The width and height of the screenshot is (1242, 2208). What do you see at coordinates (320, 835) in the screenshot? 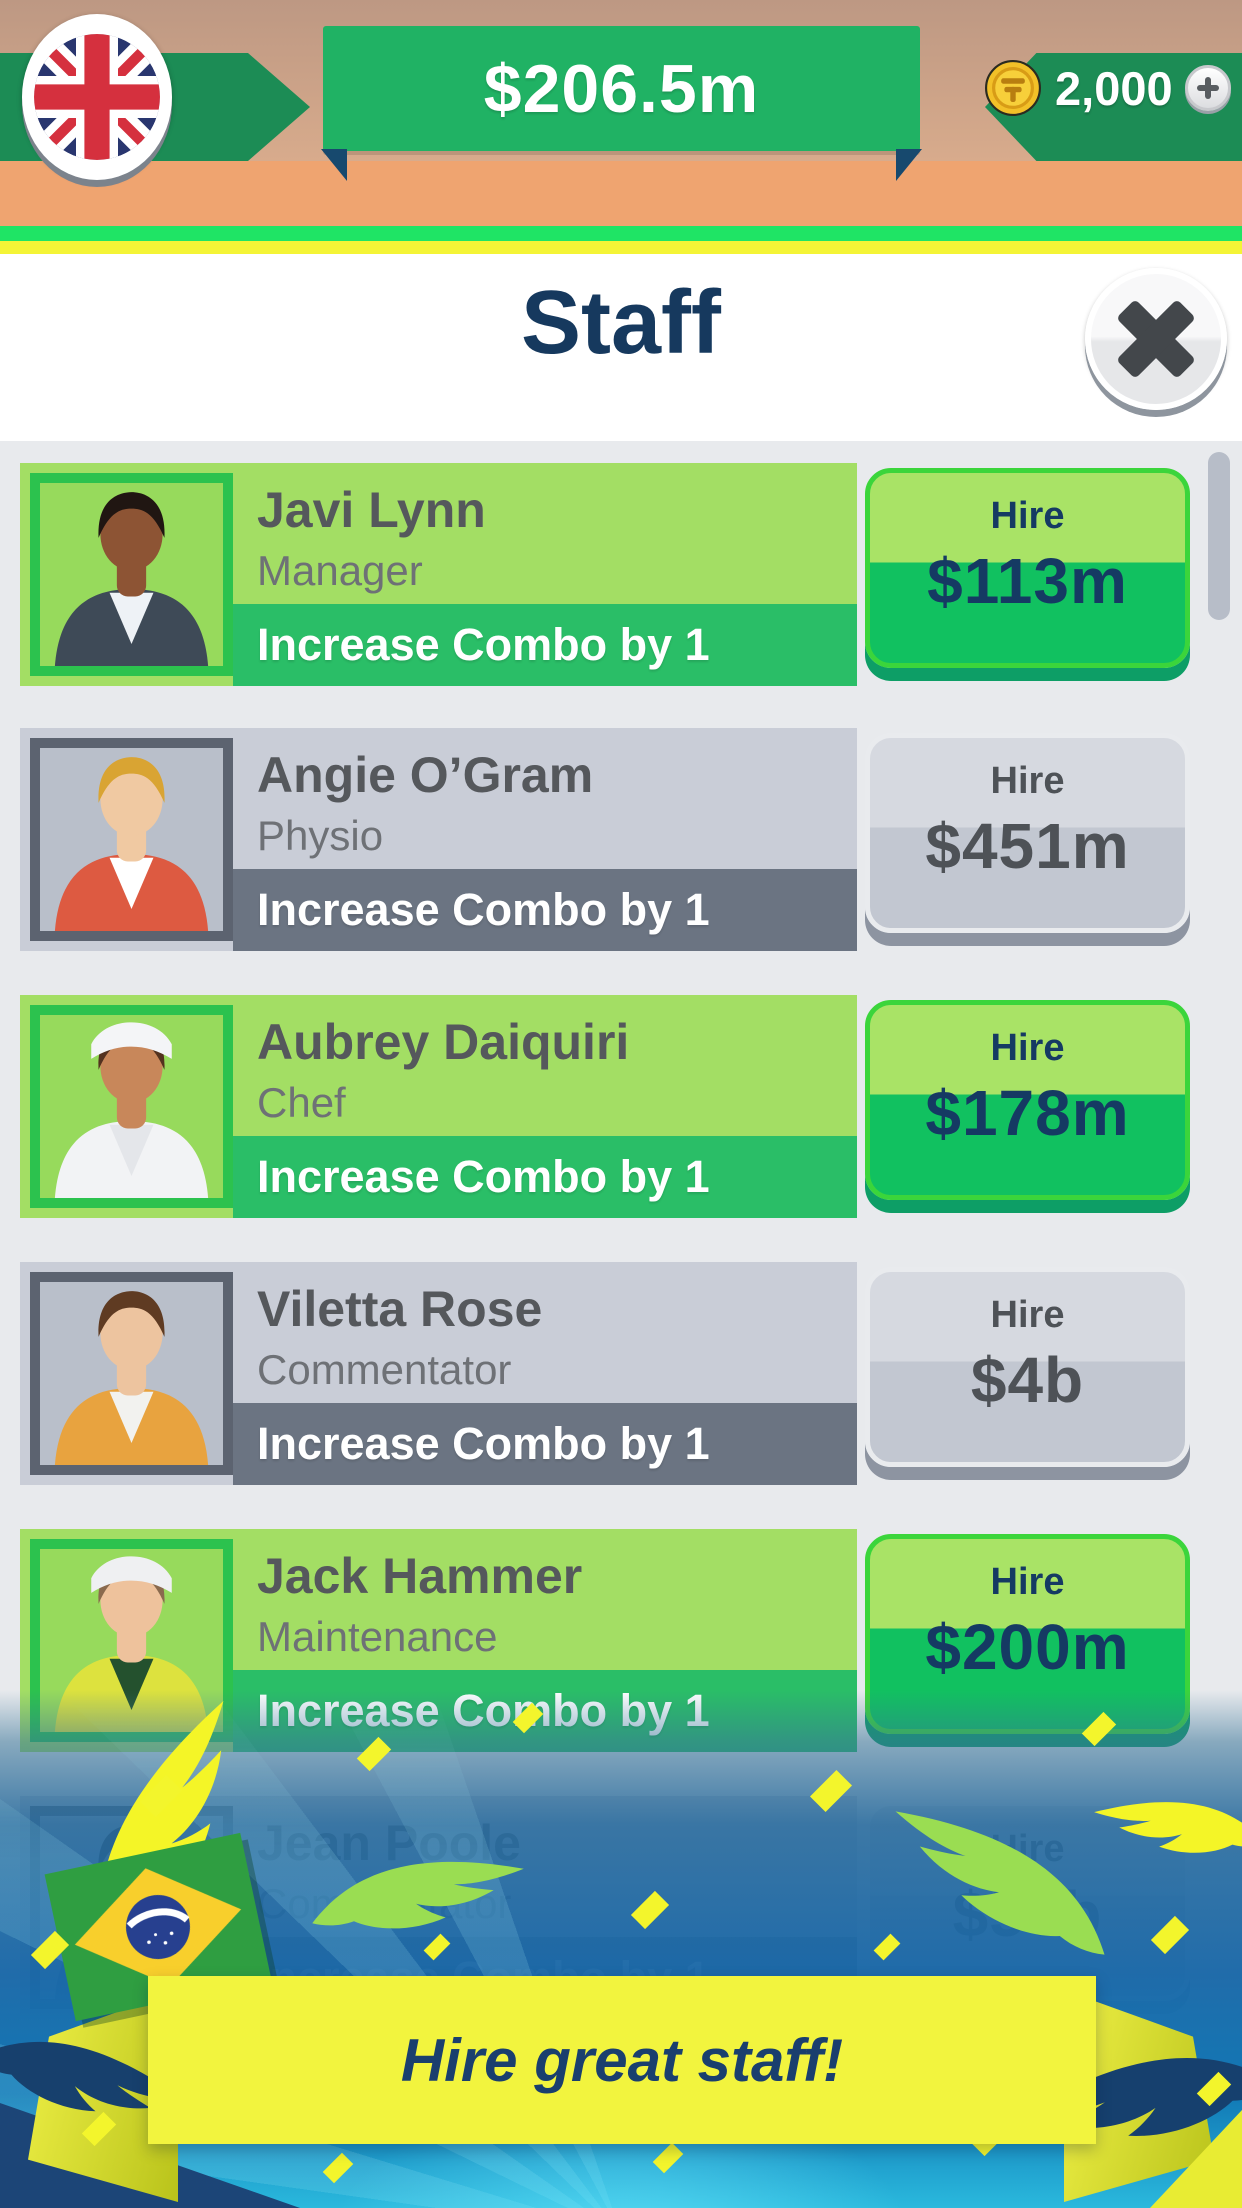
I see `staff-role: Physio` at bounding box center [320, 835].